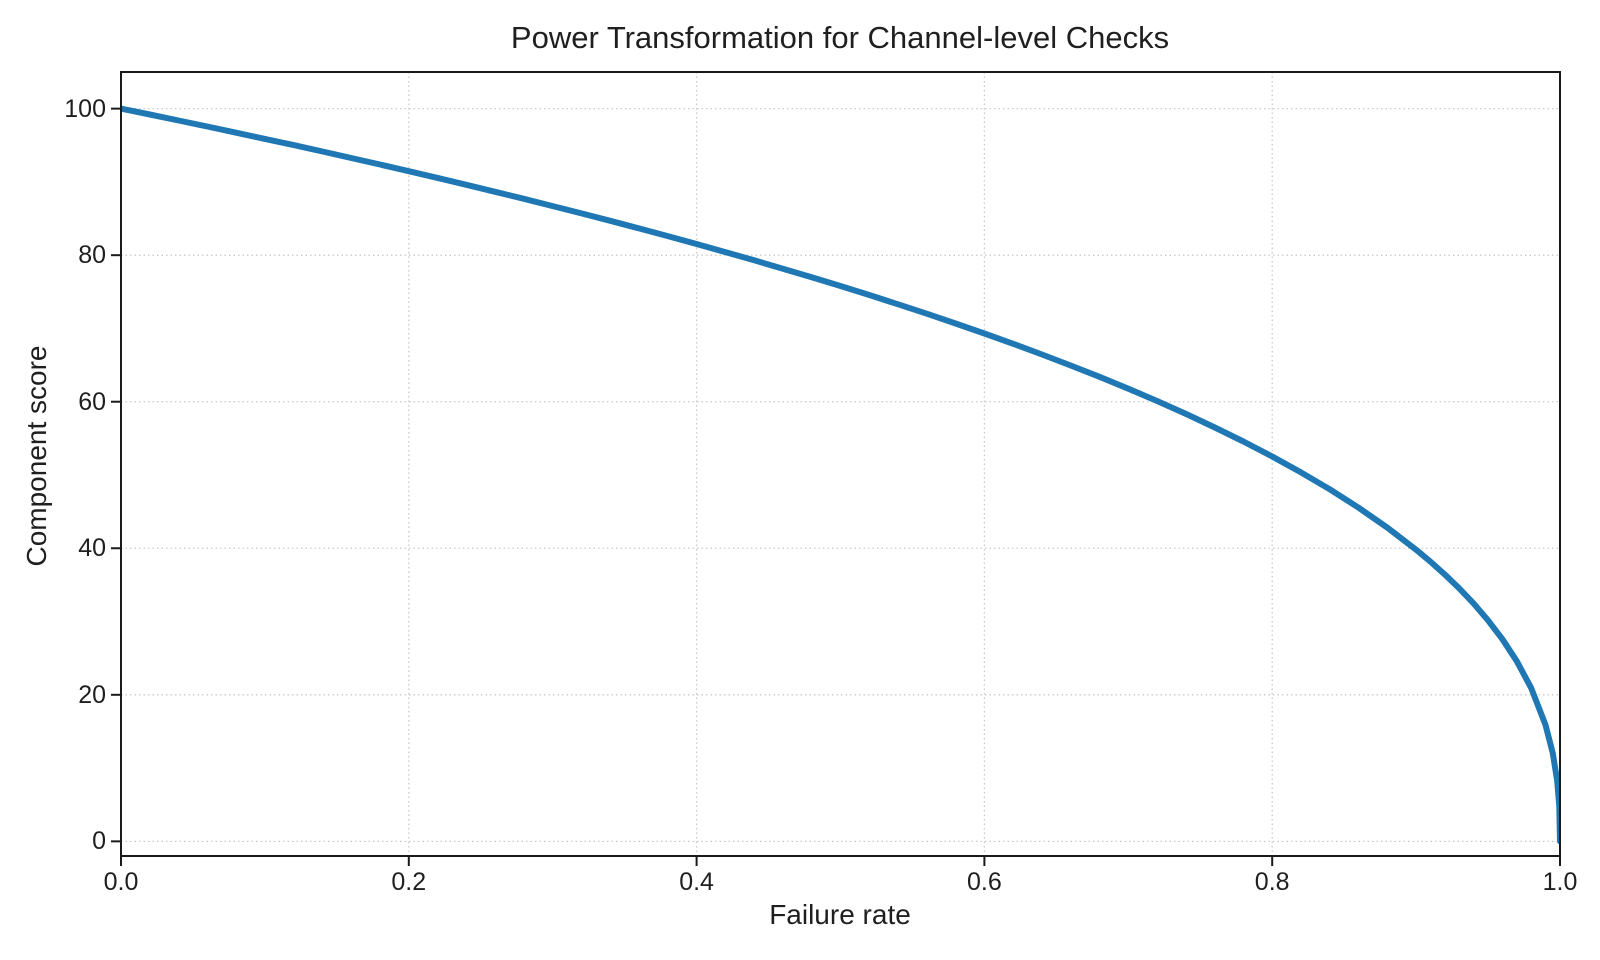 The height and width of the screenshot is (960, 1600). Describe the element at coordinates (696, 882) in the screenshot. I see `x-tick-label: 0.4` at that location.